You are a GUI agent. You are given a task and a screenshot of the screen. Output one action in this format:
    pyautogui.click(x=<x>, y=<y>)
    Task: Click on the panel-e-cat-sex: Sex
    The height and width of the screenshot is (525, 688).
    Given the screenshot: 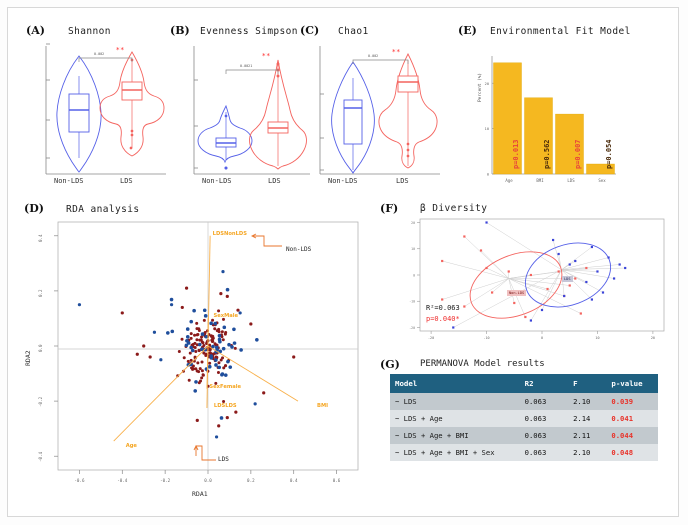 What is the action you would take?
    pyautogui.click(x=602, y=180)
    